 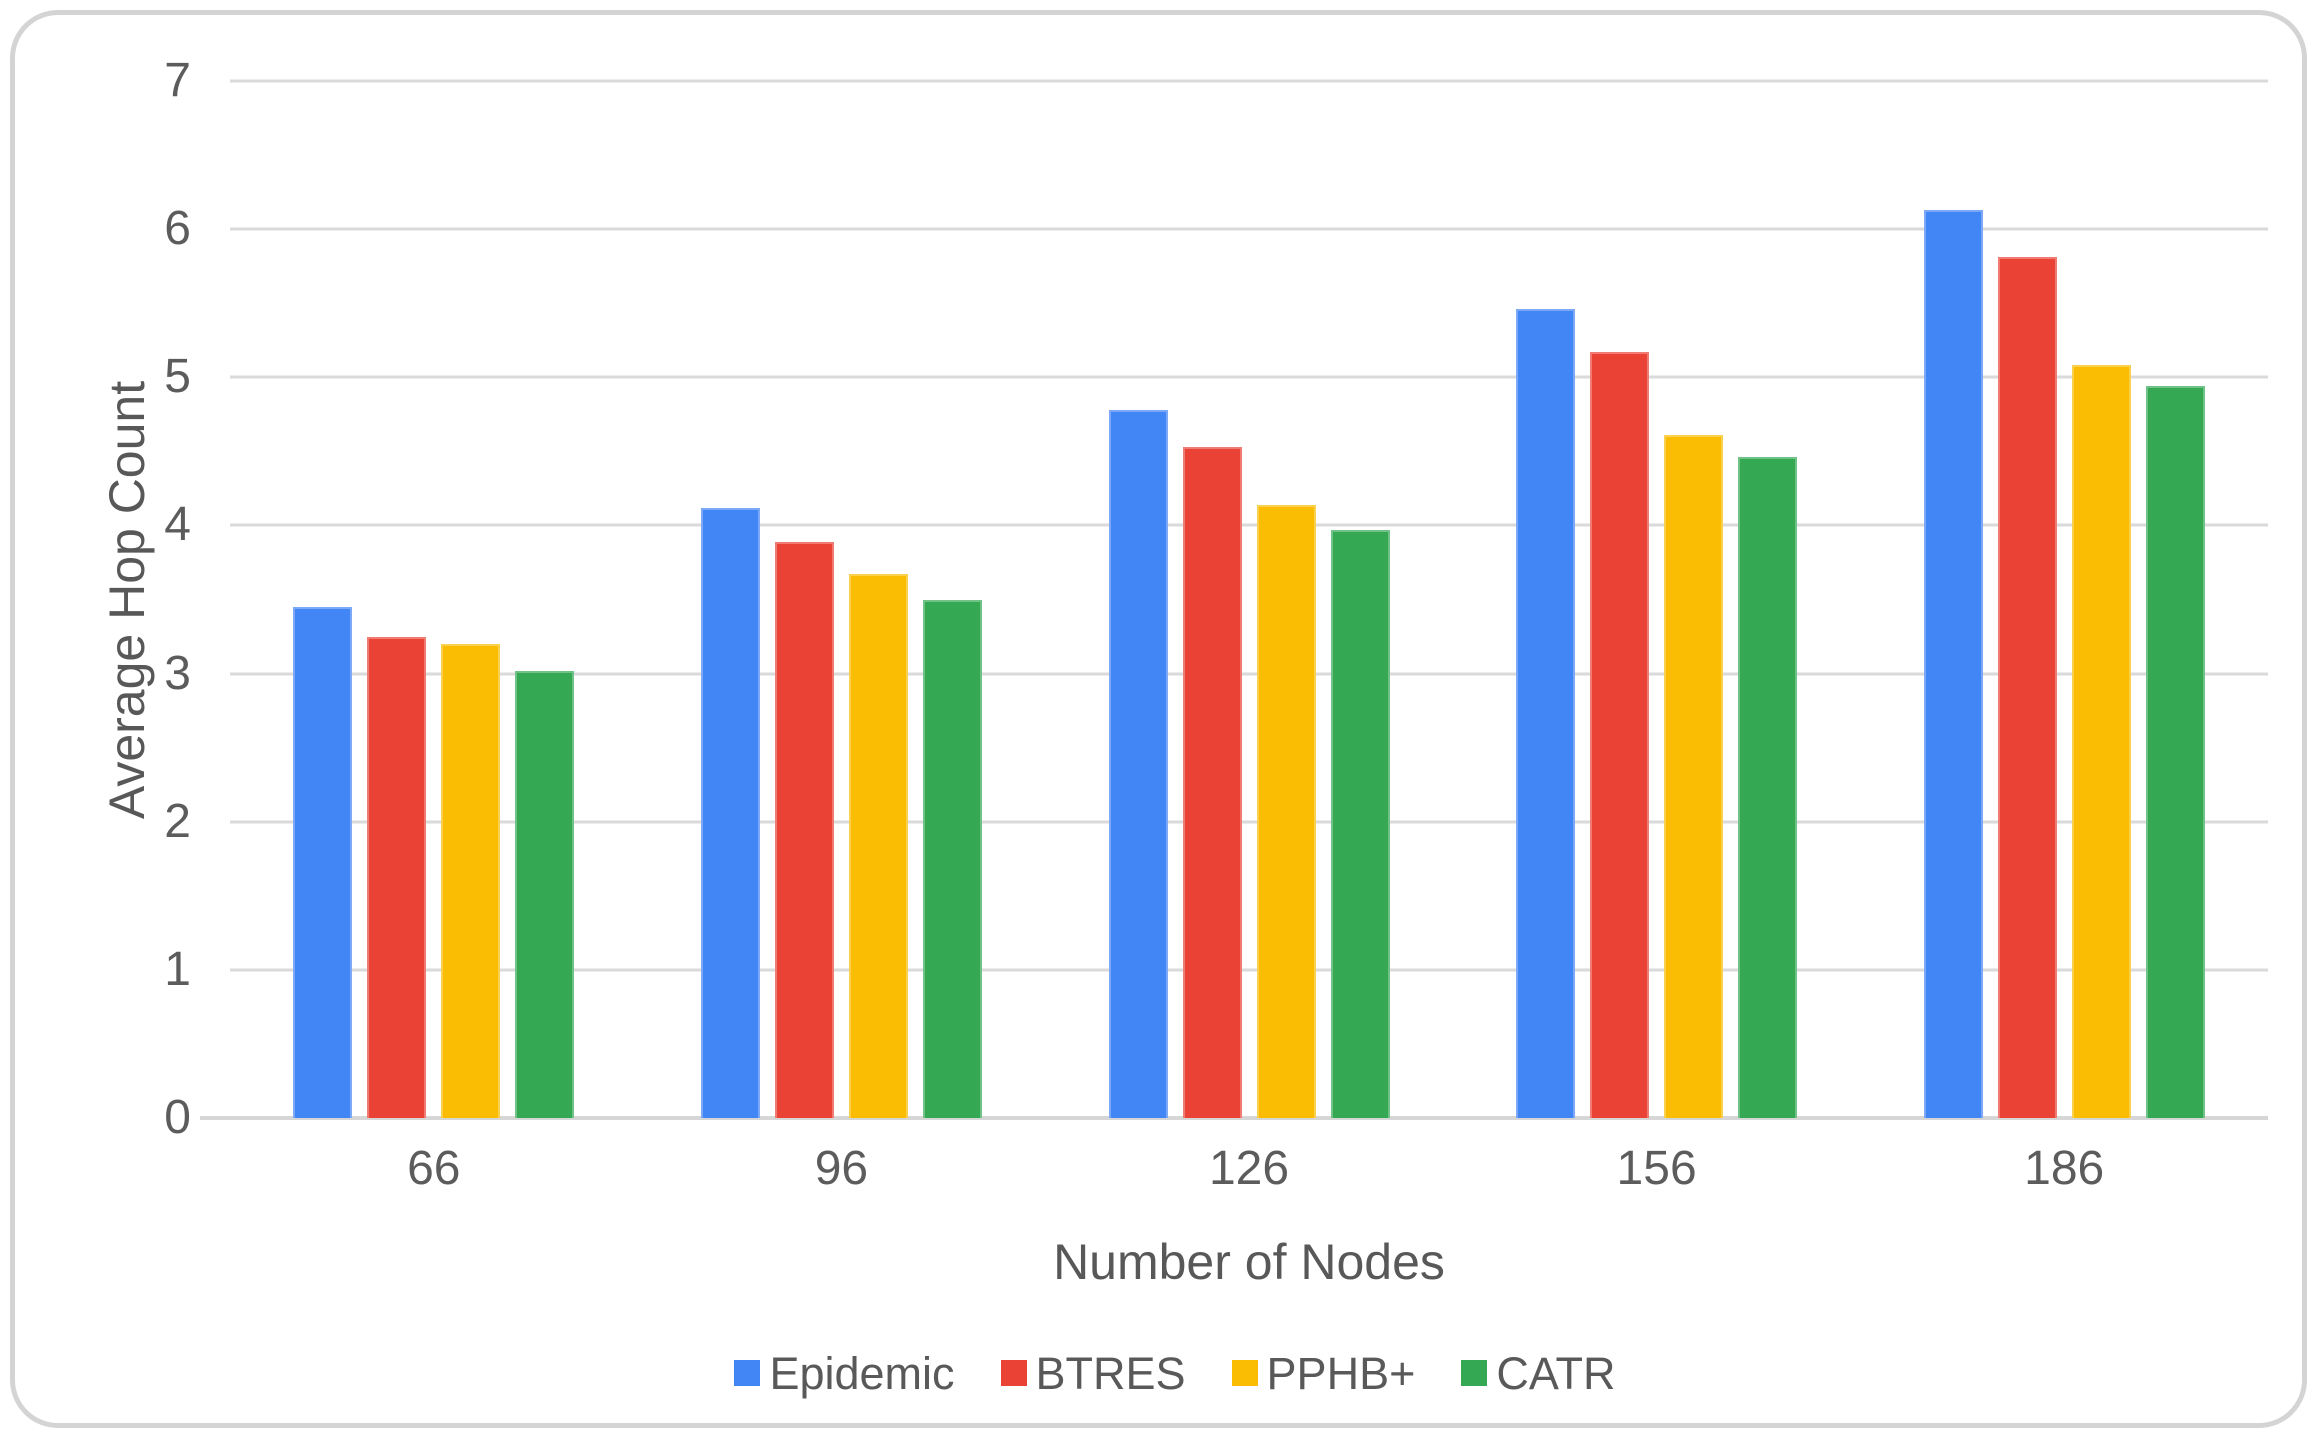 What do you see at coordinates (177, 821) in the screenshot?
I see `y-axis-tick-label-2: 2` at bounding box center [177, 821].